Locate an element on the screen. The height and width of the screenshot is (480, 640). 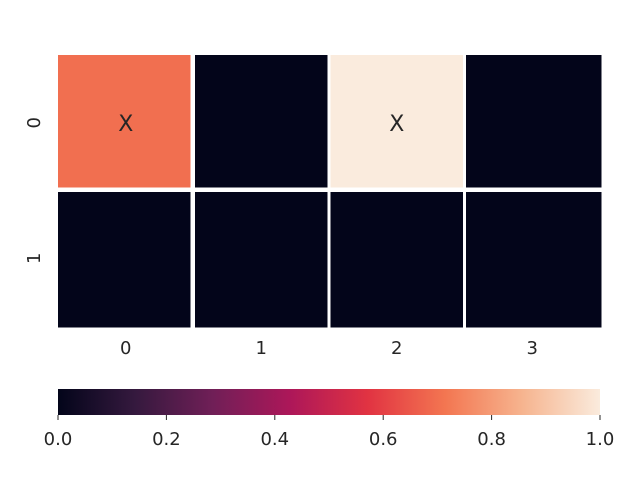
y-axis-ticks: 01 is located at coordinates (34, 190).